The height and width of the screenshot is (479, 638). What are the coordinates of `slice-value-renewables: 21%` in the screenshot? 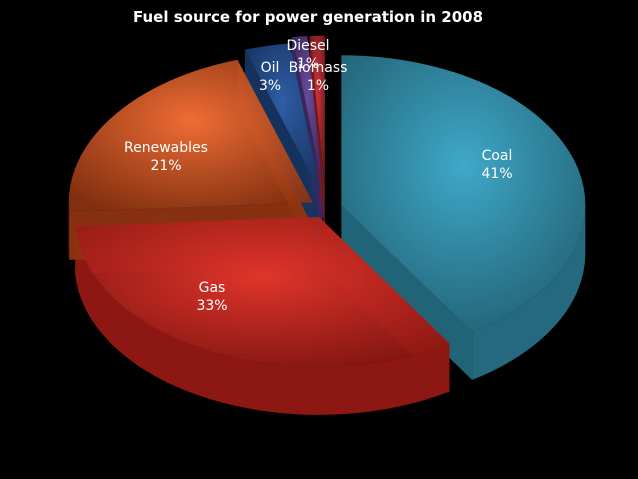 It's located at (165, 166).